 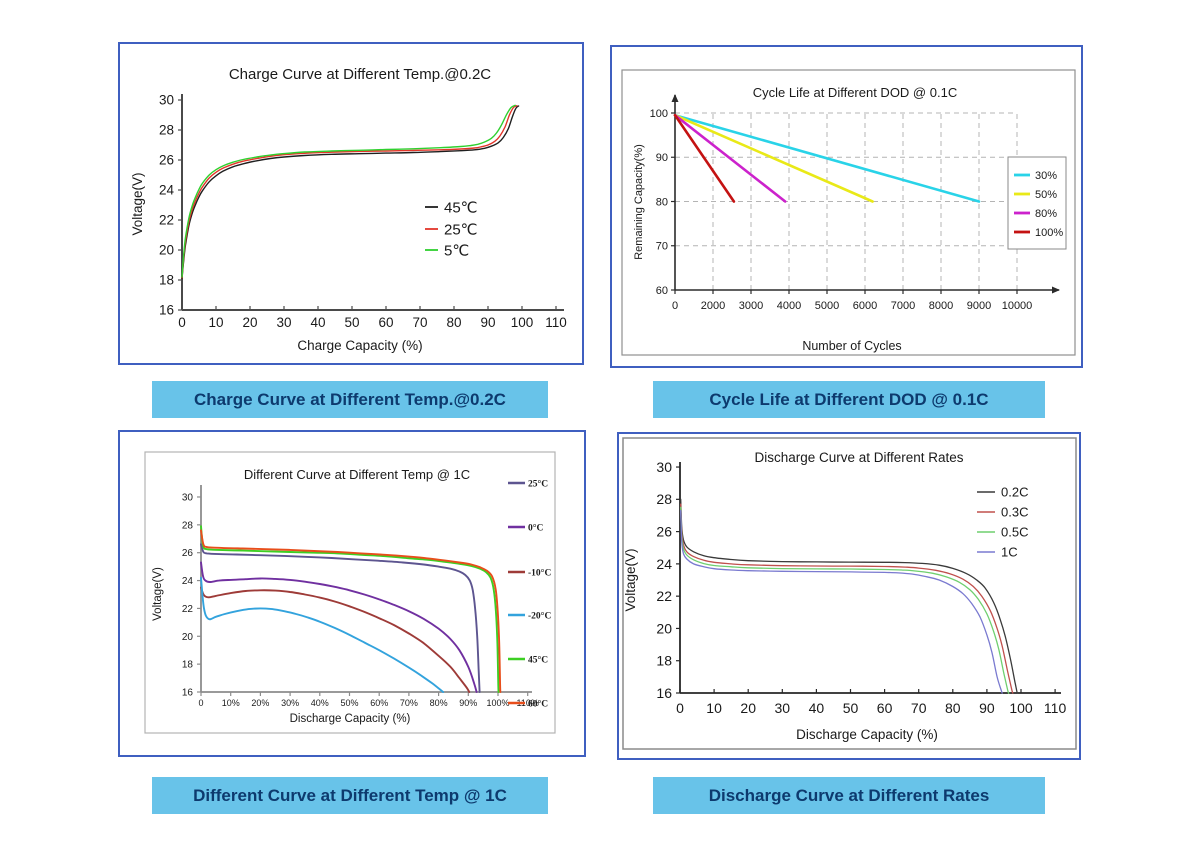 I want to click on svg-text: 25℃, so click(x=461, y=229).